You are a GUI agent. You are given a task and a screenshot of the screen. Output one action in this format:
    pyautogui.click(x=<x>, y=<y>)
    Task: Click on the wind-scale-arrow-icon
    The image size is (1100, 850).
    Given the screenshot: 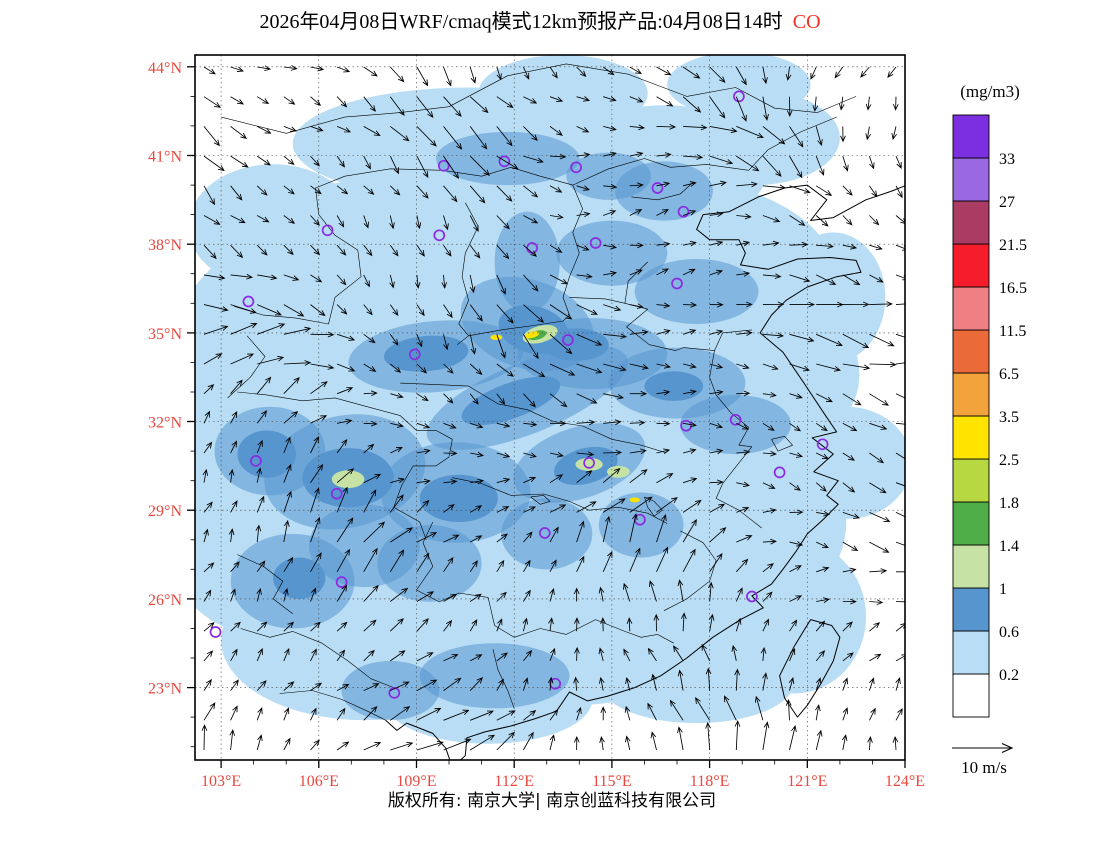 What is the action you would take?
    pyautogui.click(x=983, y=748)
    